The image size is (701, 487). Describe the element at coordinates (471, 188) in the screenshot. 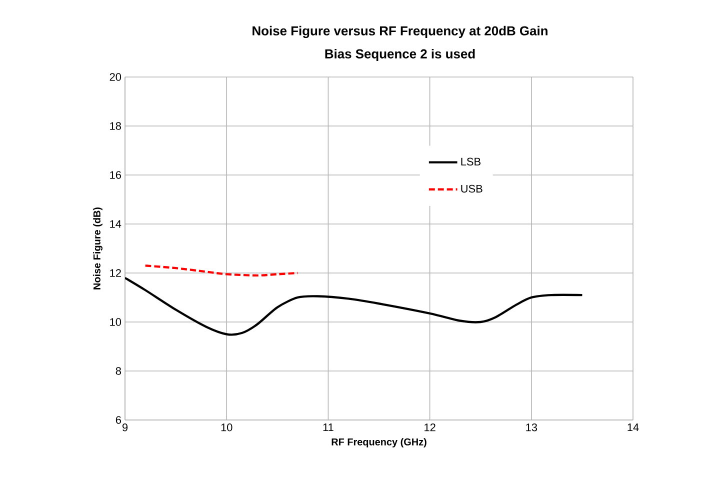

I see `legend-label: USB` at that location.